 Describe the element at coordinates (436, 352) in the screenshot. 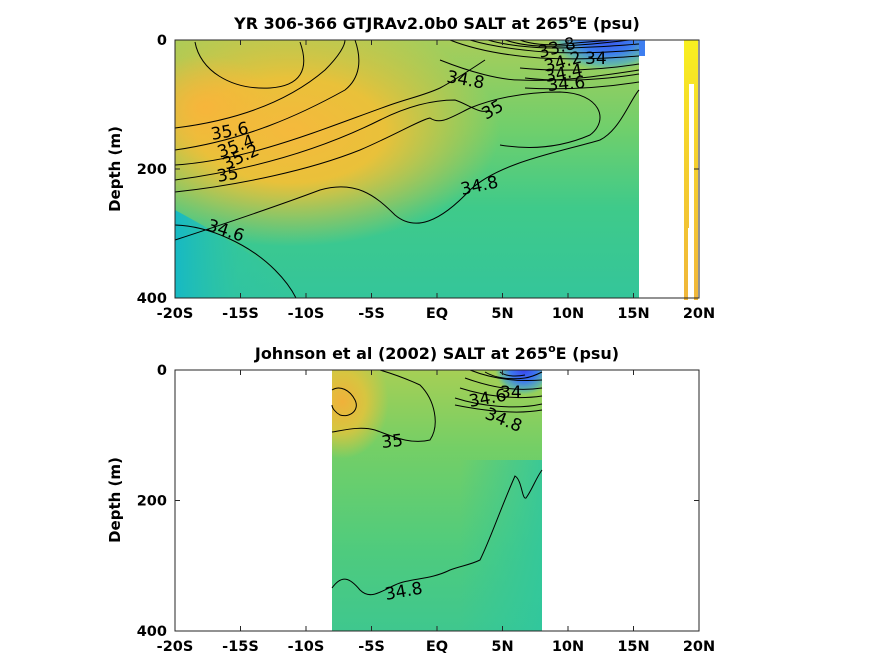

I see `panel-observed-title: Johnson et al (2002) SALT at 265oE (psu)` at that location.